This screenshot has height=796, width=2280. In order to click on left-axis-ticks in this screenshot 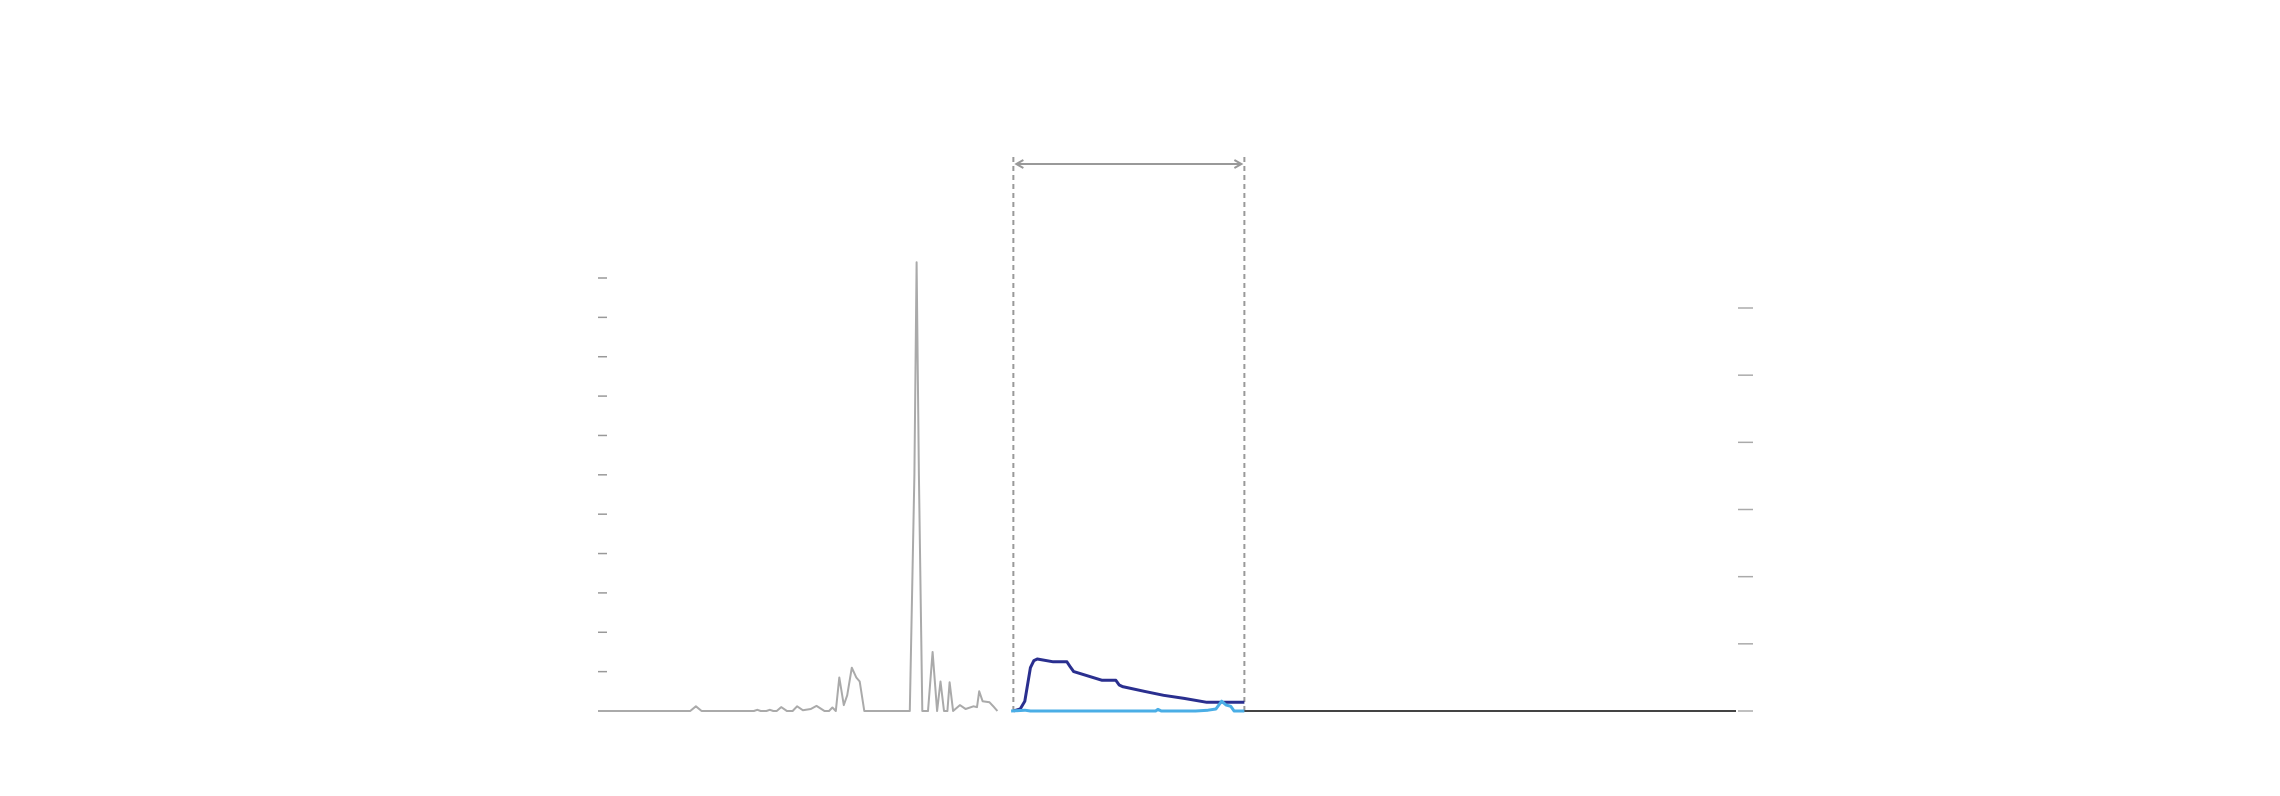, I will do `click(602, 494)`.